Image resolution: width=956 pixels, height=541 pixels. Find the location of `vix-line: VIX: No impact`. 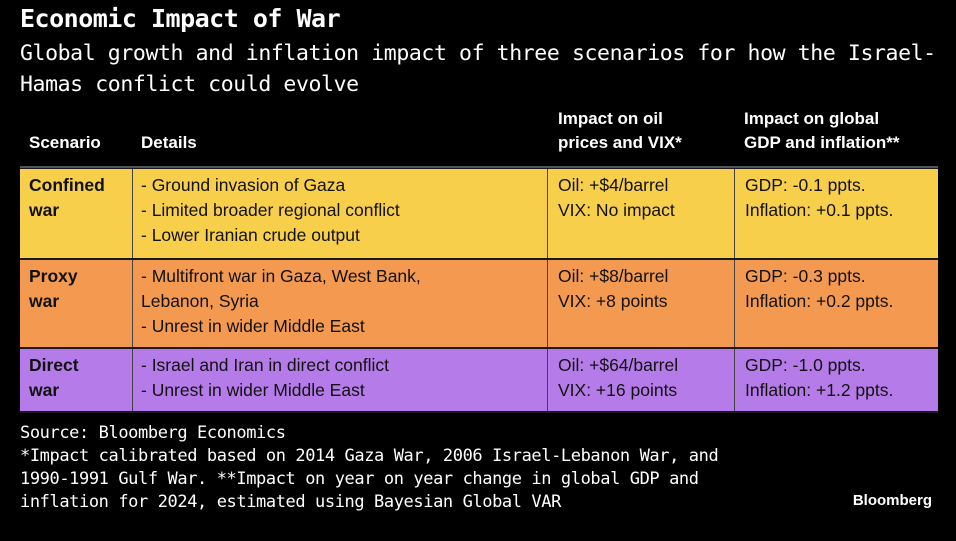

vix-line: VIX: No impact is located at coordinates (616, 210).